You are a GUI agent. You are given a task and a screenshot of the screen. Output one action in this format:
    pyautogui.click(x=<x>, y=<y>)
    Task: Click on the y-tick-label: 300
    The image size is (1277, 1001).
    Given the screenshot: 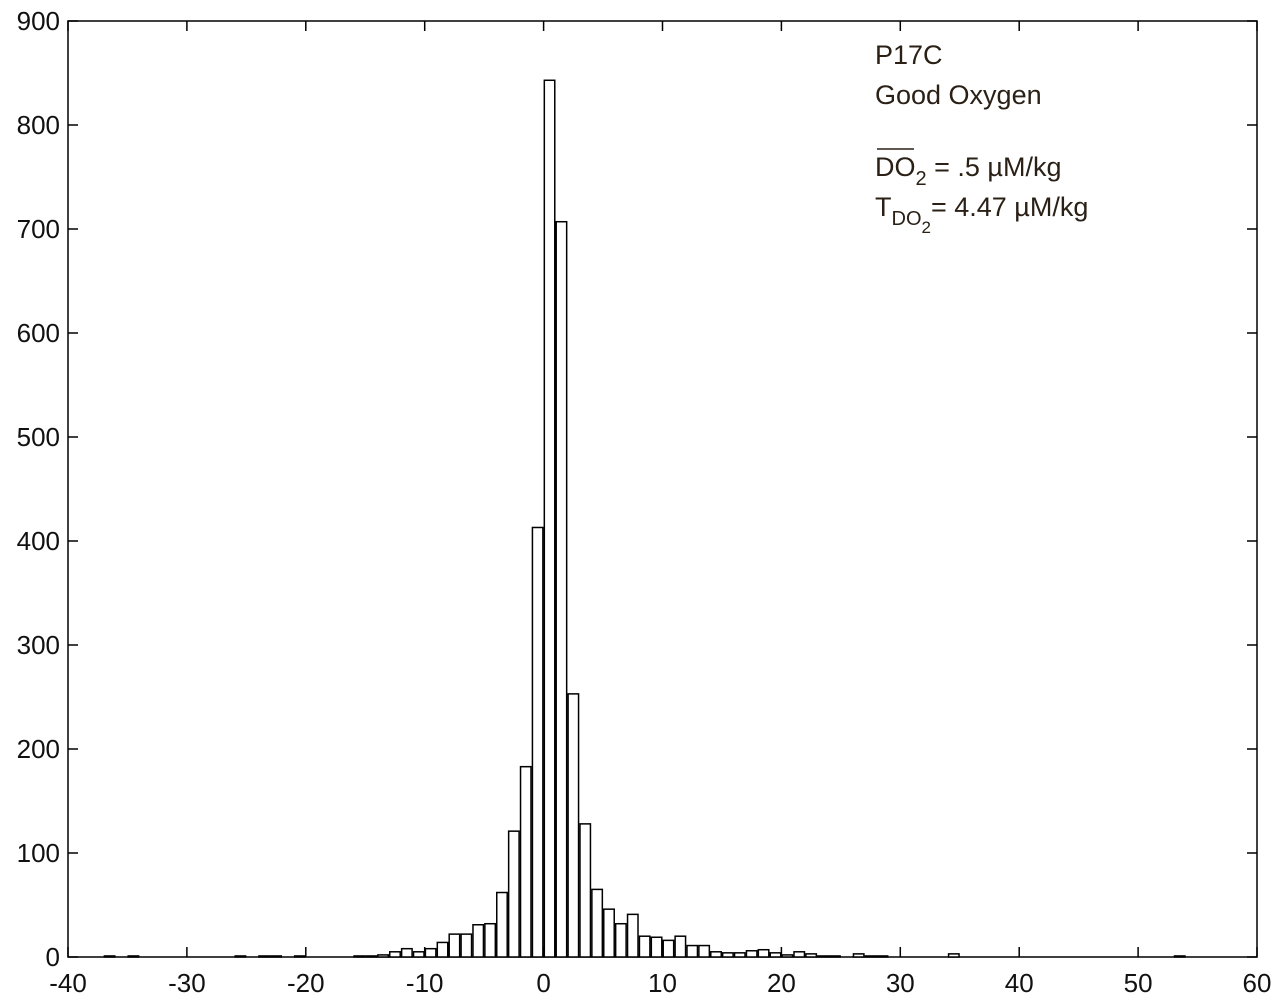 What is the action you would take?
    pyautogui.click(x=38, y=645)
    